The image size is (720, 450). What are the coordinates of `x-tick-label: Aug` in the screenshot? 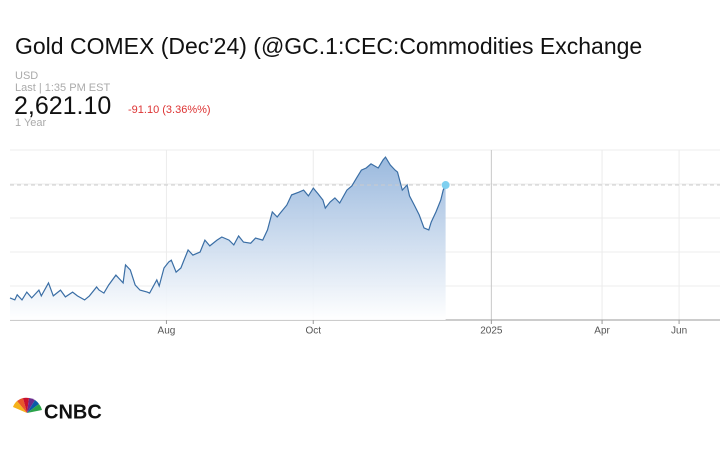 It's located at (167, 331).